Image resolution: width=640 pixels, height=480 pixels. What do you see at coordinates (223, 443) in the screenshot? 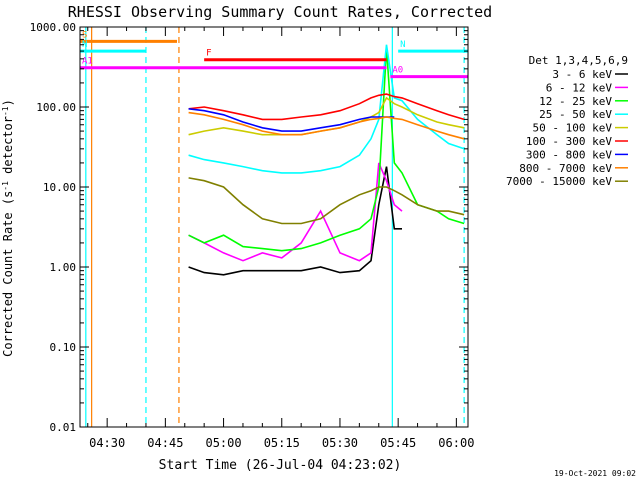
I see `x-tick-label: 05:00` at bounding box center [223, 443].